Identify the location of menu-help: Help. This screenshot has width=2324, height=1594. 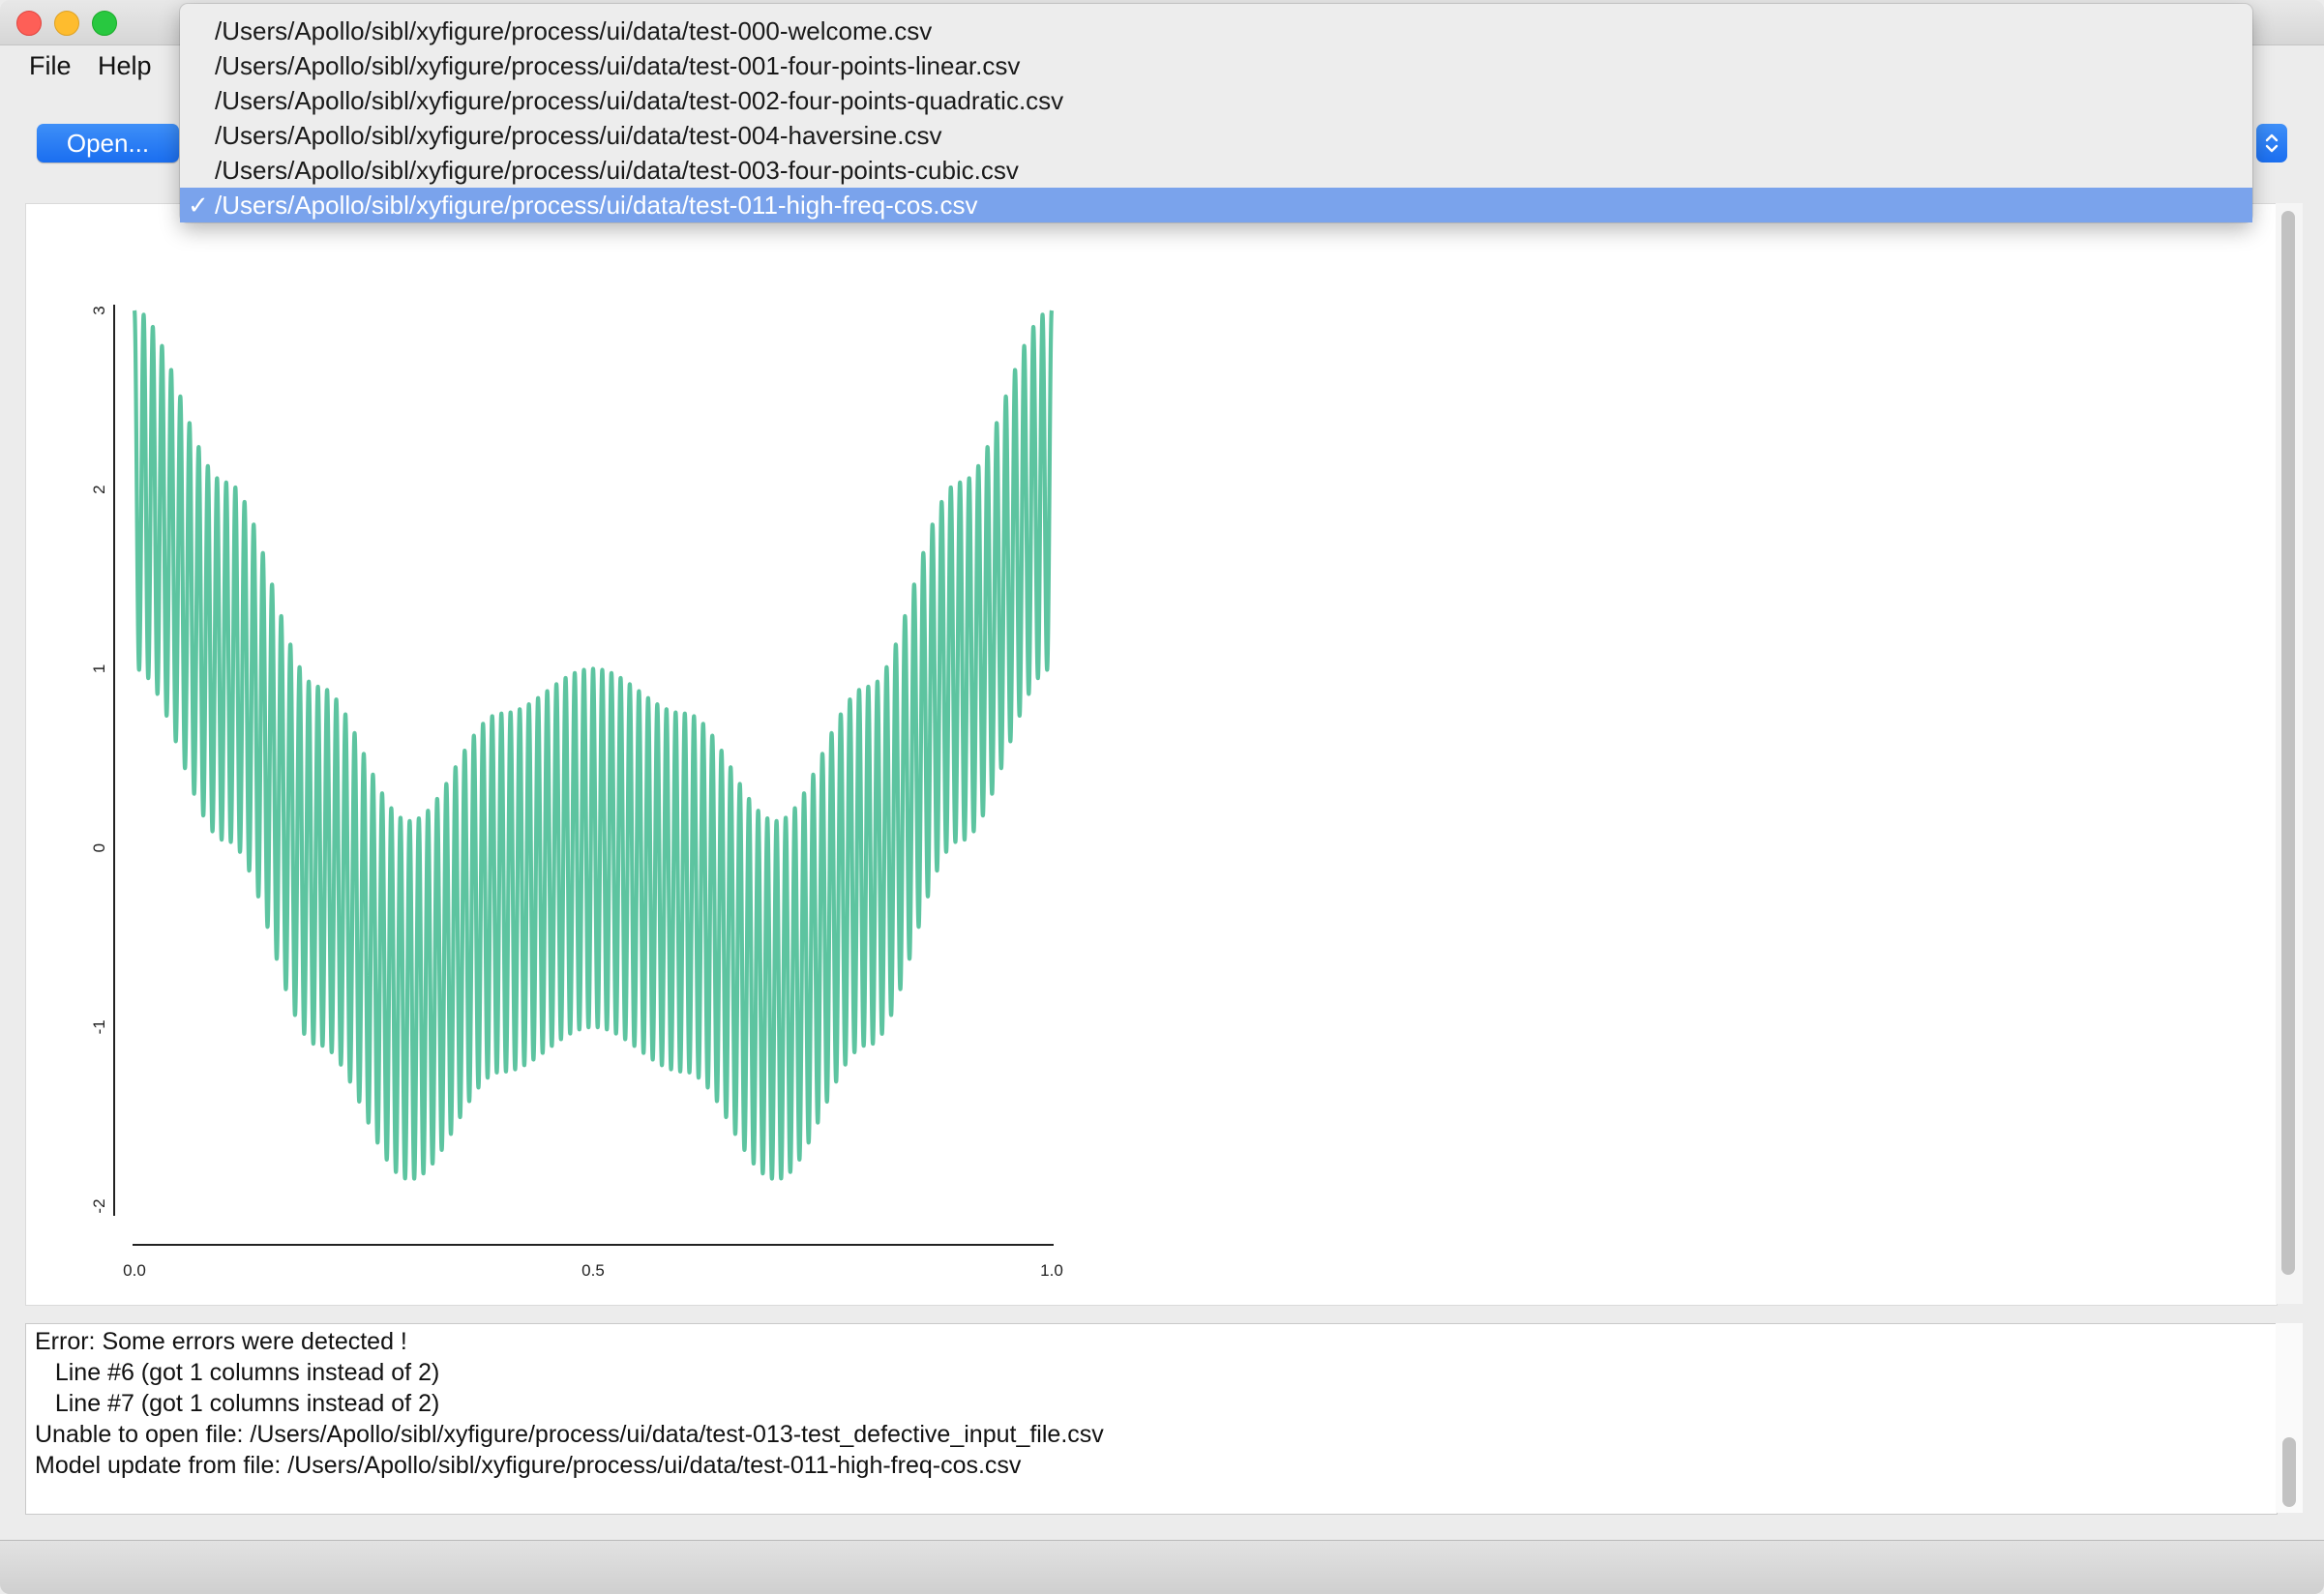
(125, 65).